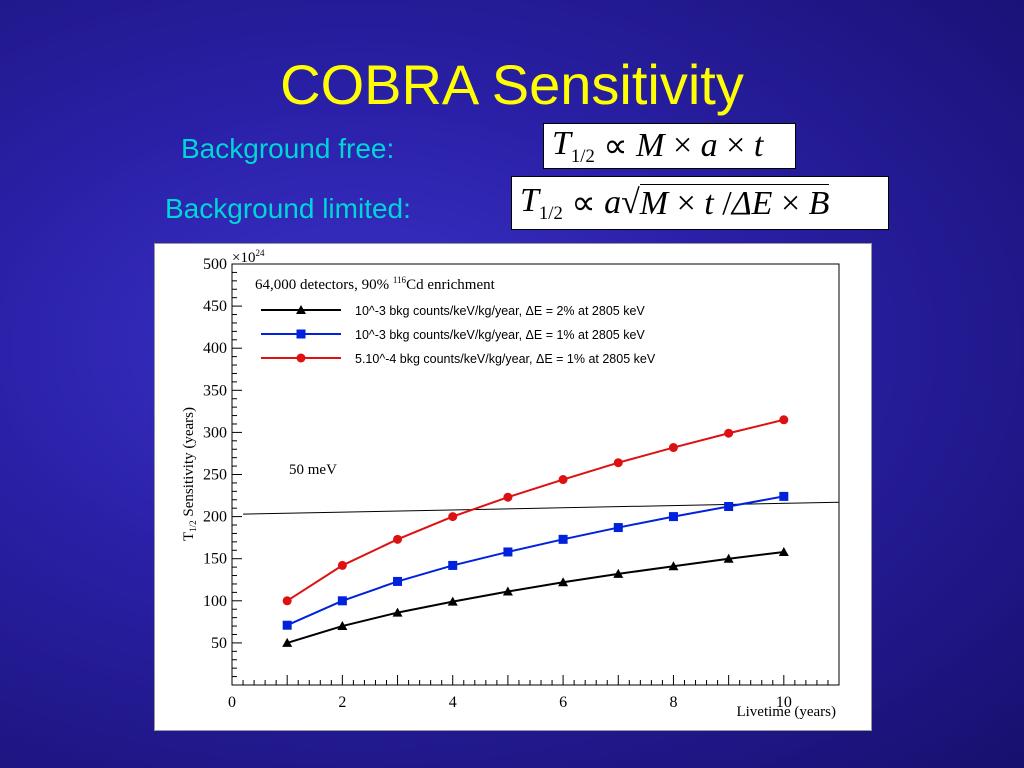 The width and height of the screenshot is (1024, 768). Describe the element at coordinates (215, 475) in the screenshot. I see `y-tick-label: 250` at that location.